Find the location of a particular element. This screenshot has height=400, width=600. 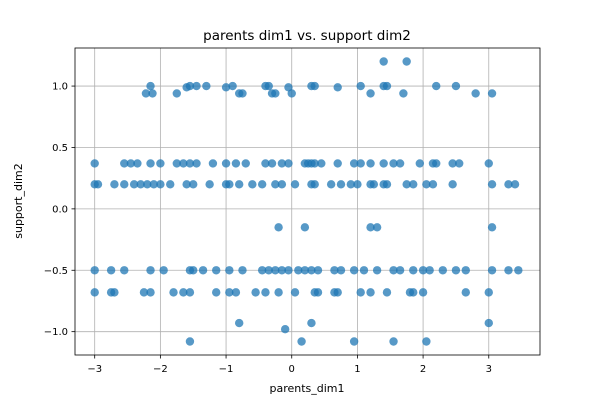

y-tick-label: 0.5 is located at coordinates (60, 148).